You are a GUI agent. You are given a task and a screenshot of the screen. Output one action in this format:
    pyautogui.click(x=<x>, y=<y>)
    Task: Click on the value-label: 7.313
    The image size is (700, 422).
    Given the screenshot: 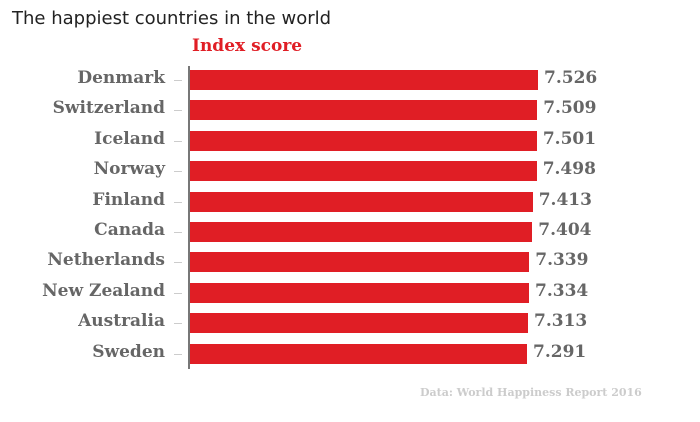 What is the action you would take?
    pyautogui.click(x=561, y=321)
    